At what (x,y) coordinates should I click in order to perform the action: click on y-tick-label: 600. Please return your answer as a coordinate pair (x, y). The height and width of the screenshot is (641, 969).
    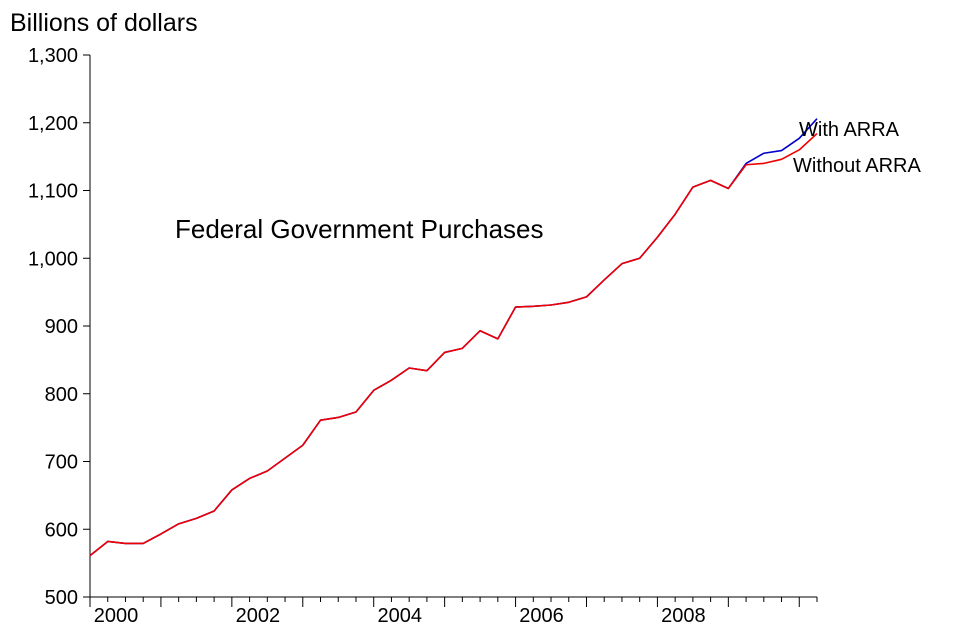
    Looking at the image, I should click on (61, 530).